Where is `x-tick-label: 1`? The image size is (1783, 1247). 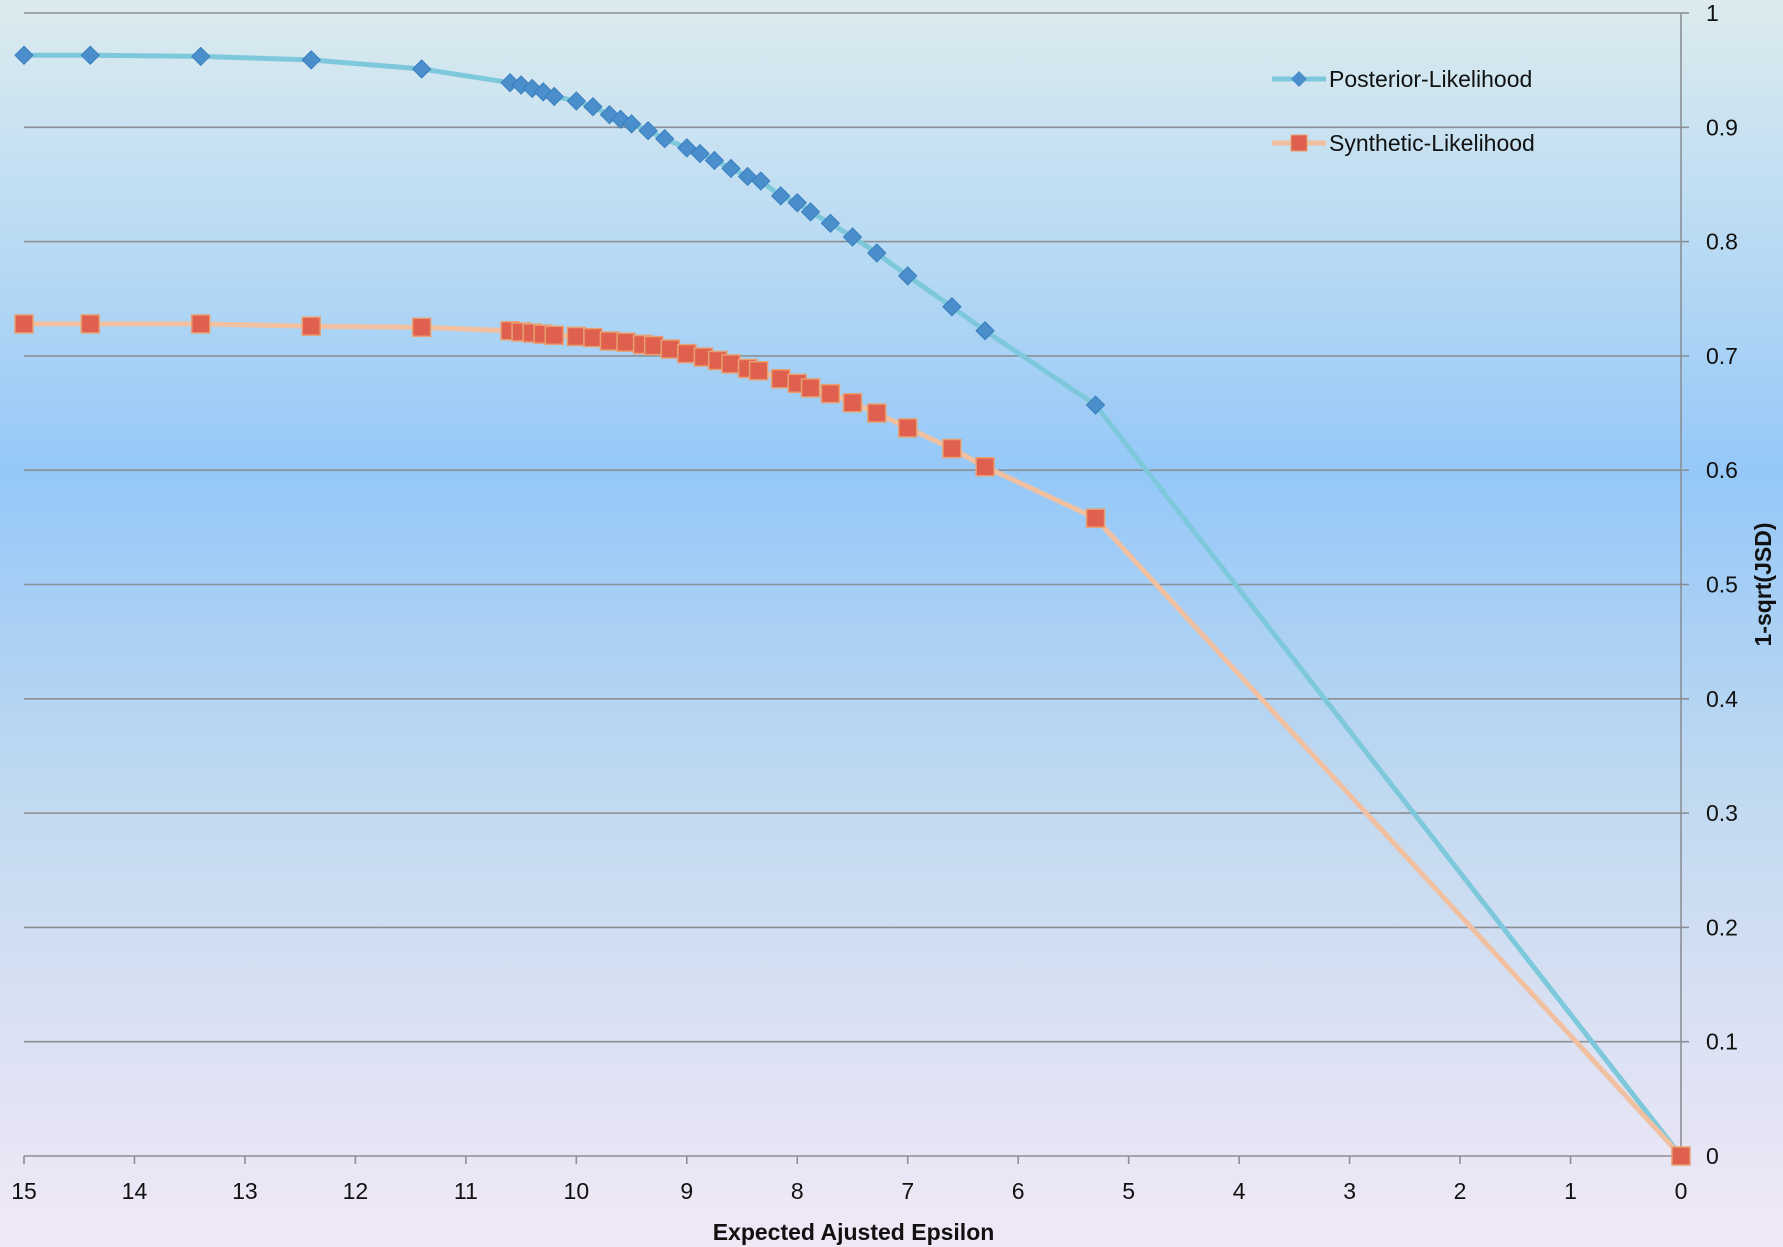 x-tick-label: 1 is located at coordinates (1570, 1191).